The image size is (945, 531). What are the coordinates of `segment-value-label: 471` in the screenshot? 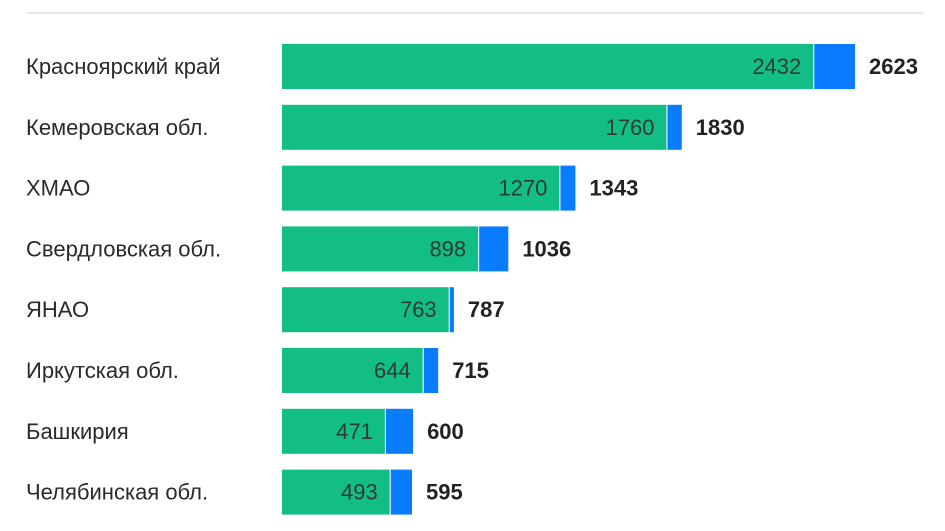 It's located at (354, 431).